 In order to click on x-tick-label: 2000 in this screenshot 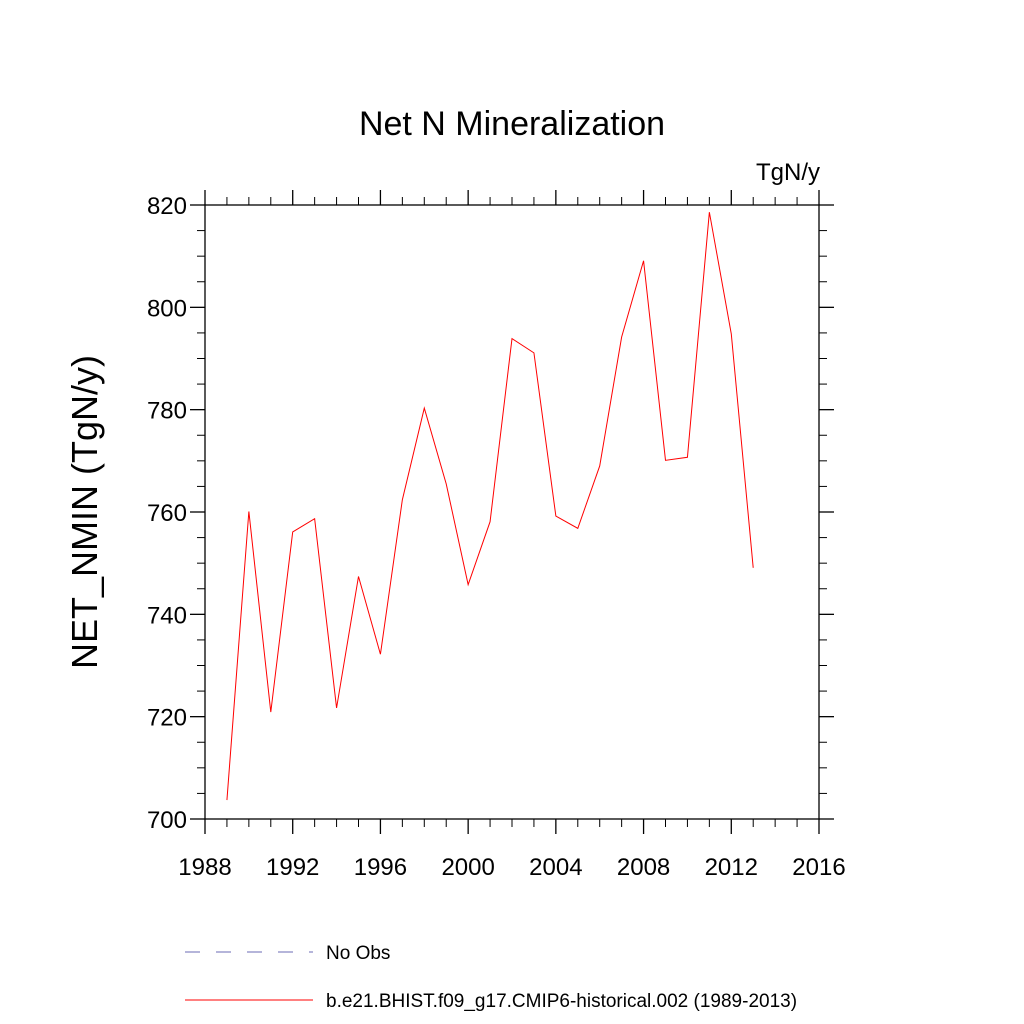, I will do `click(467, 867)`.